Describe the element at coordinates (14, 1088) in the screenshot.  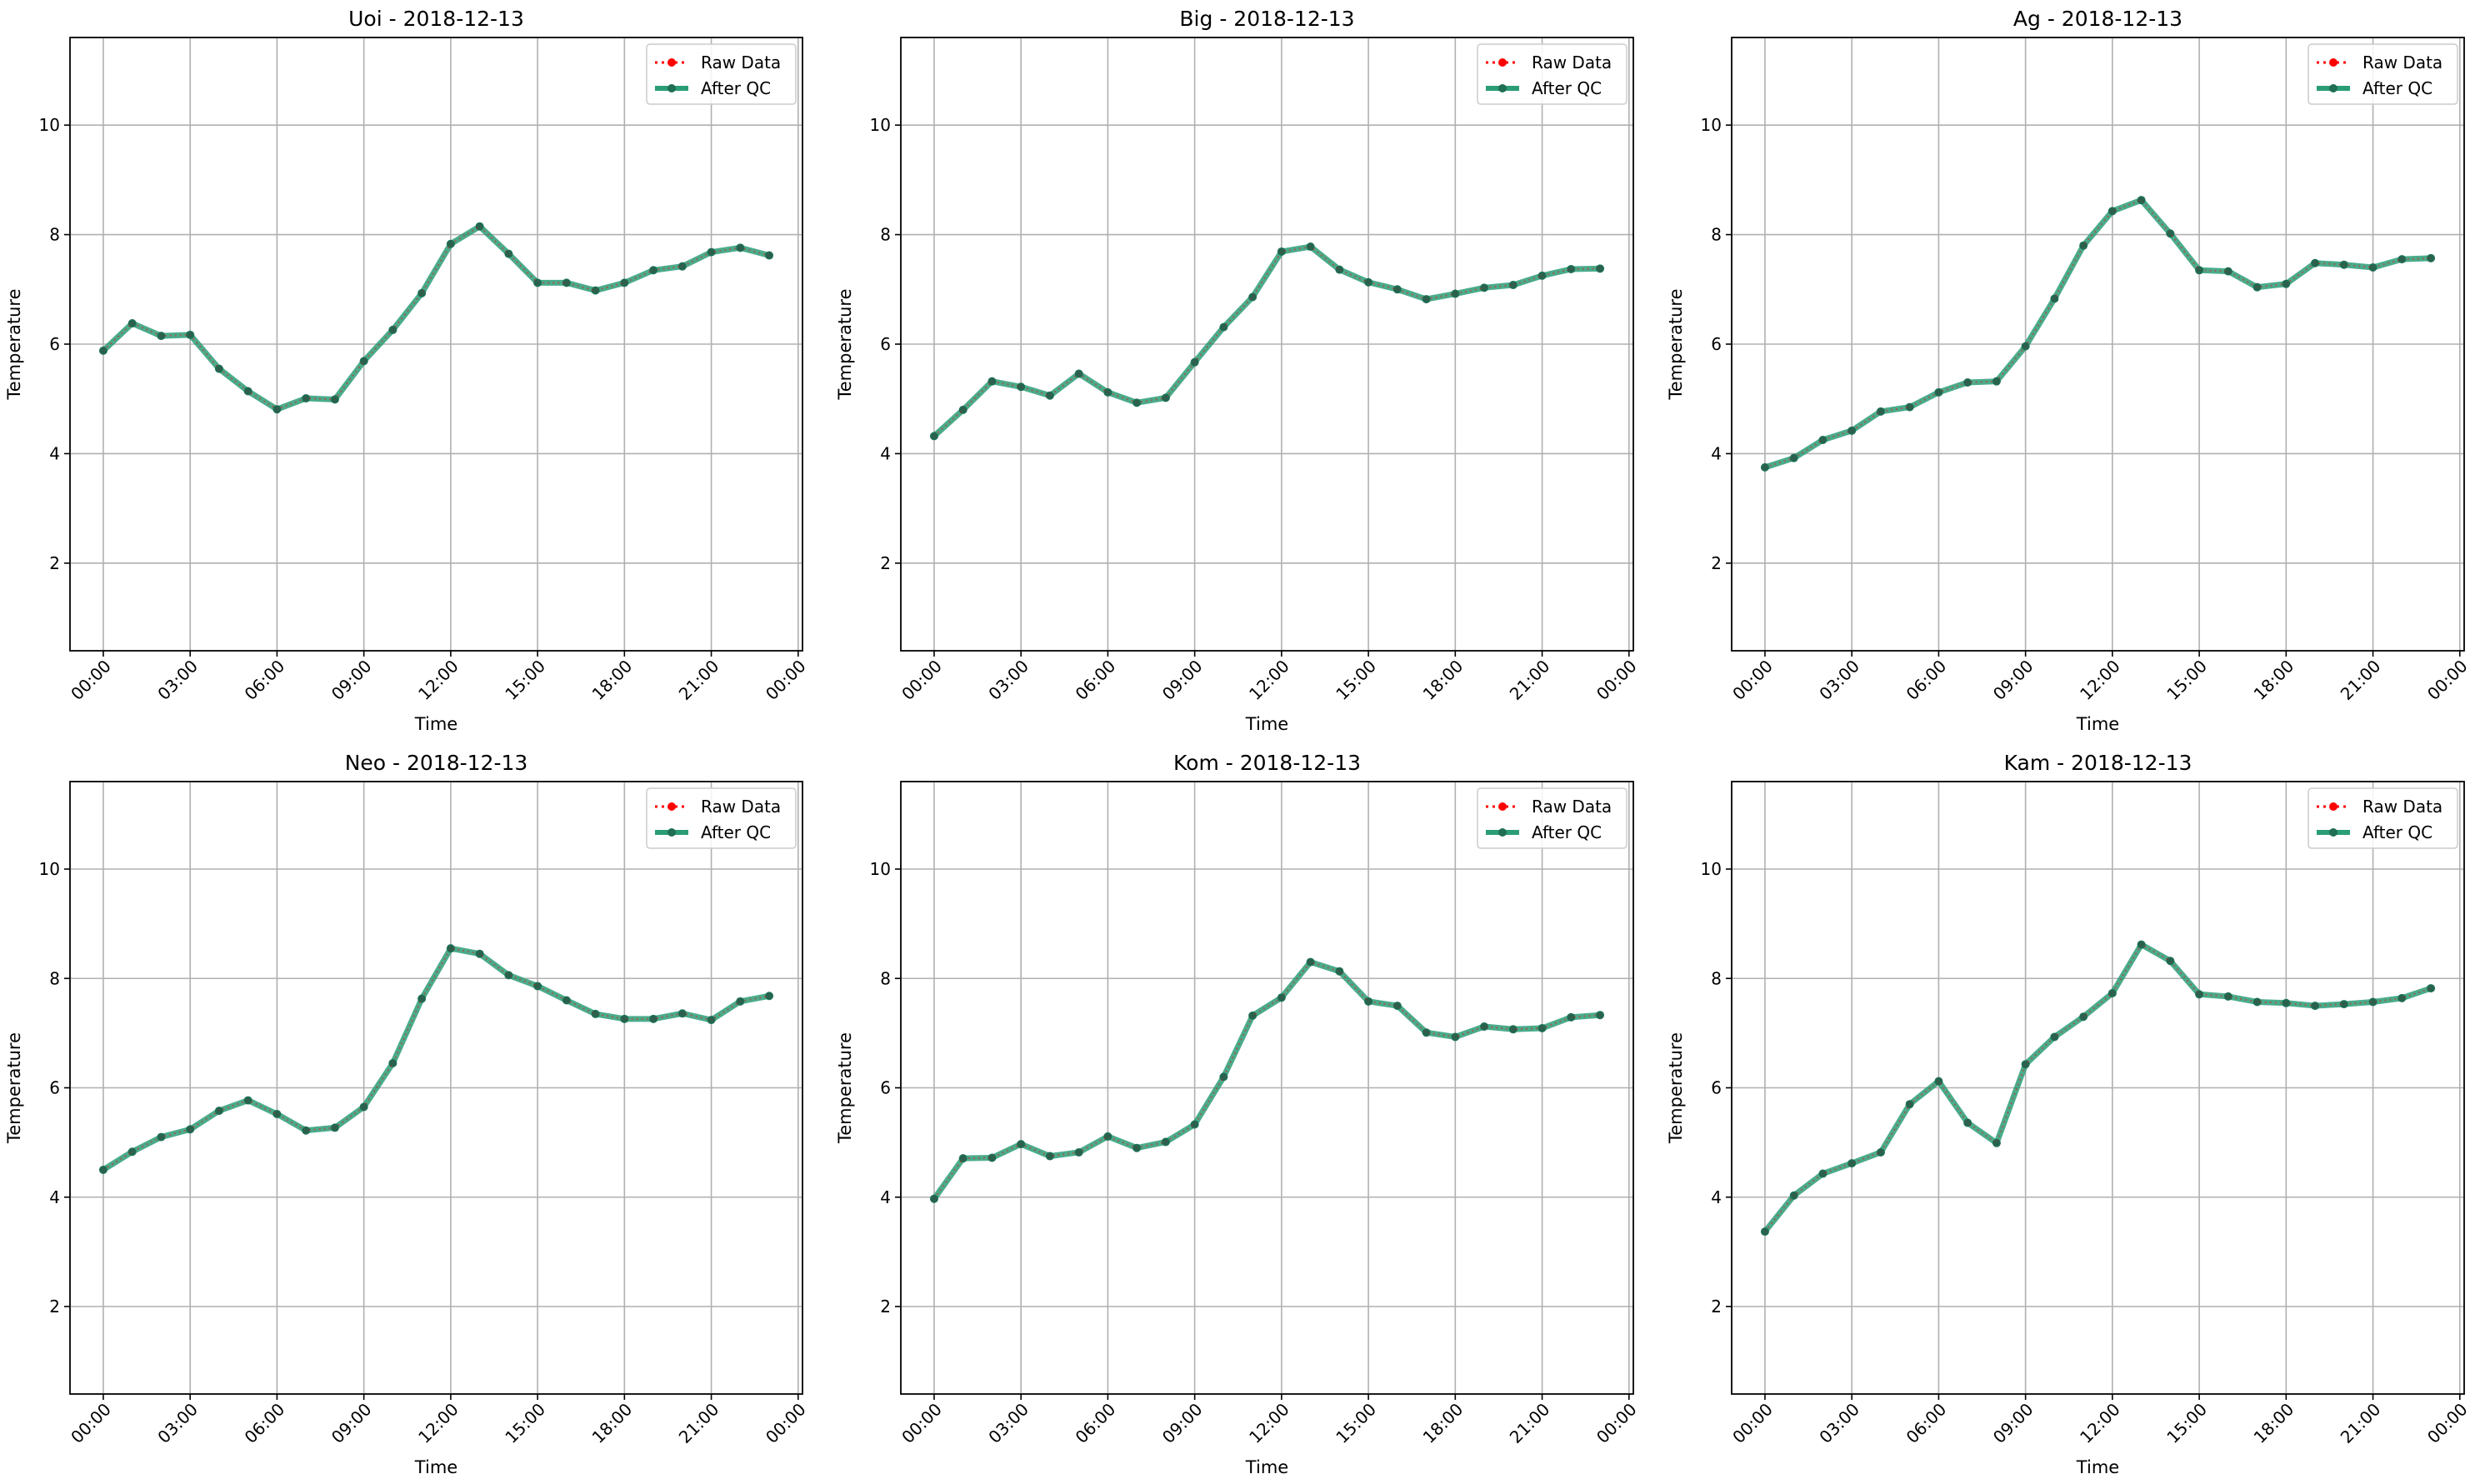
I see `y-axis-label: Temperature` at that location.